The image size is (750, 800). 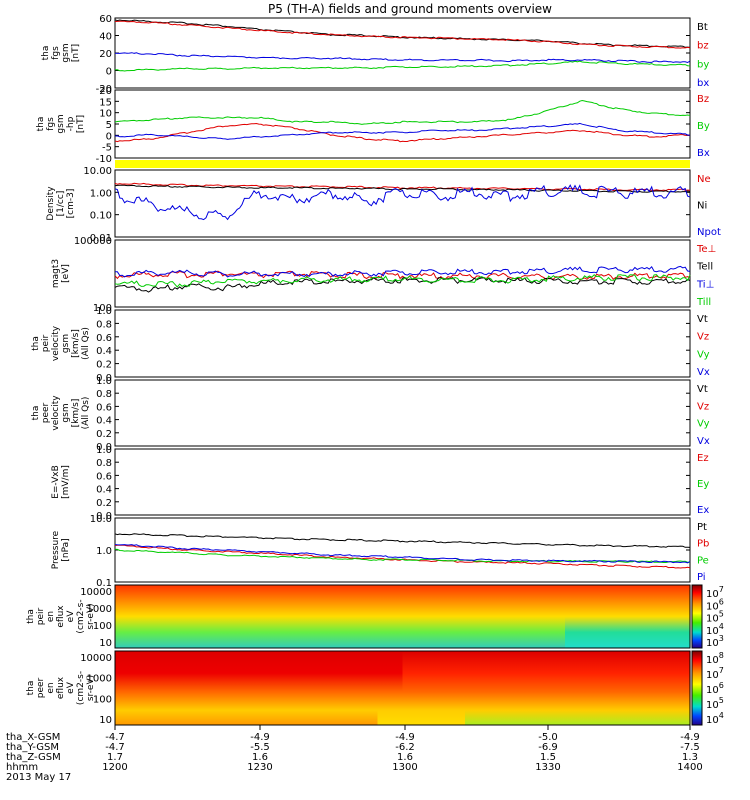 I want to click on y-tick-label: 0.2, so click(x=104, y=503).